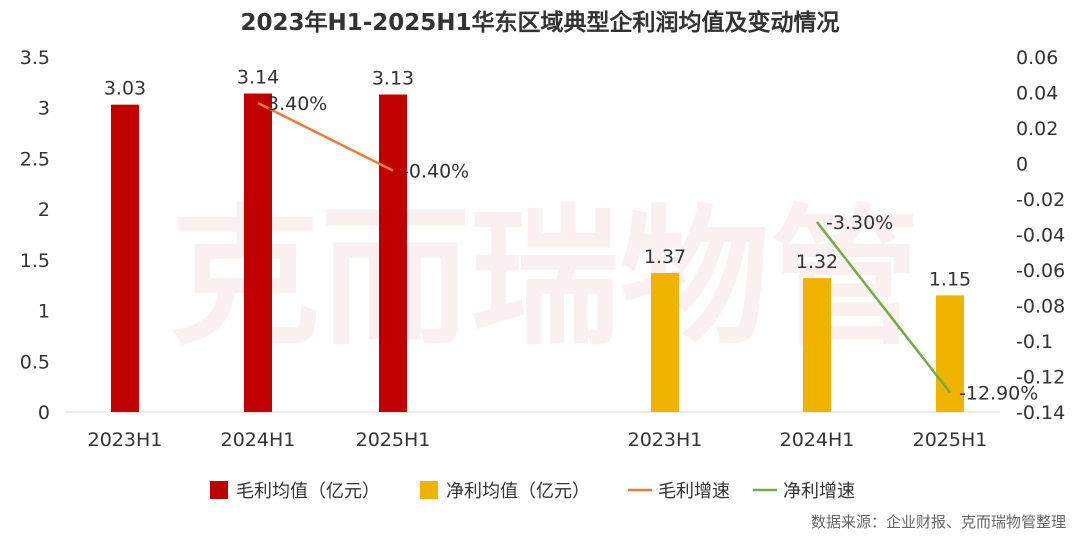 The image size is (1080, 536). I want to click on legend-label: 净利均值（亿元）, so click(518, 491).